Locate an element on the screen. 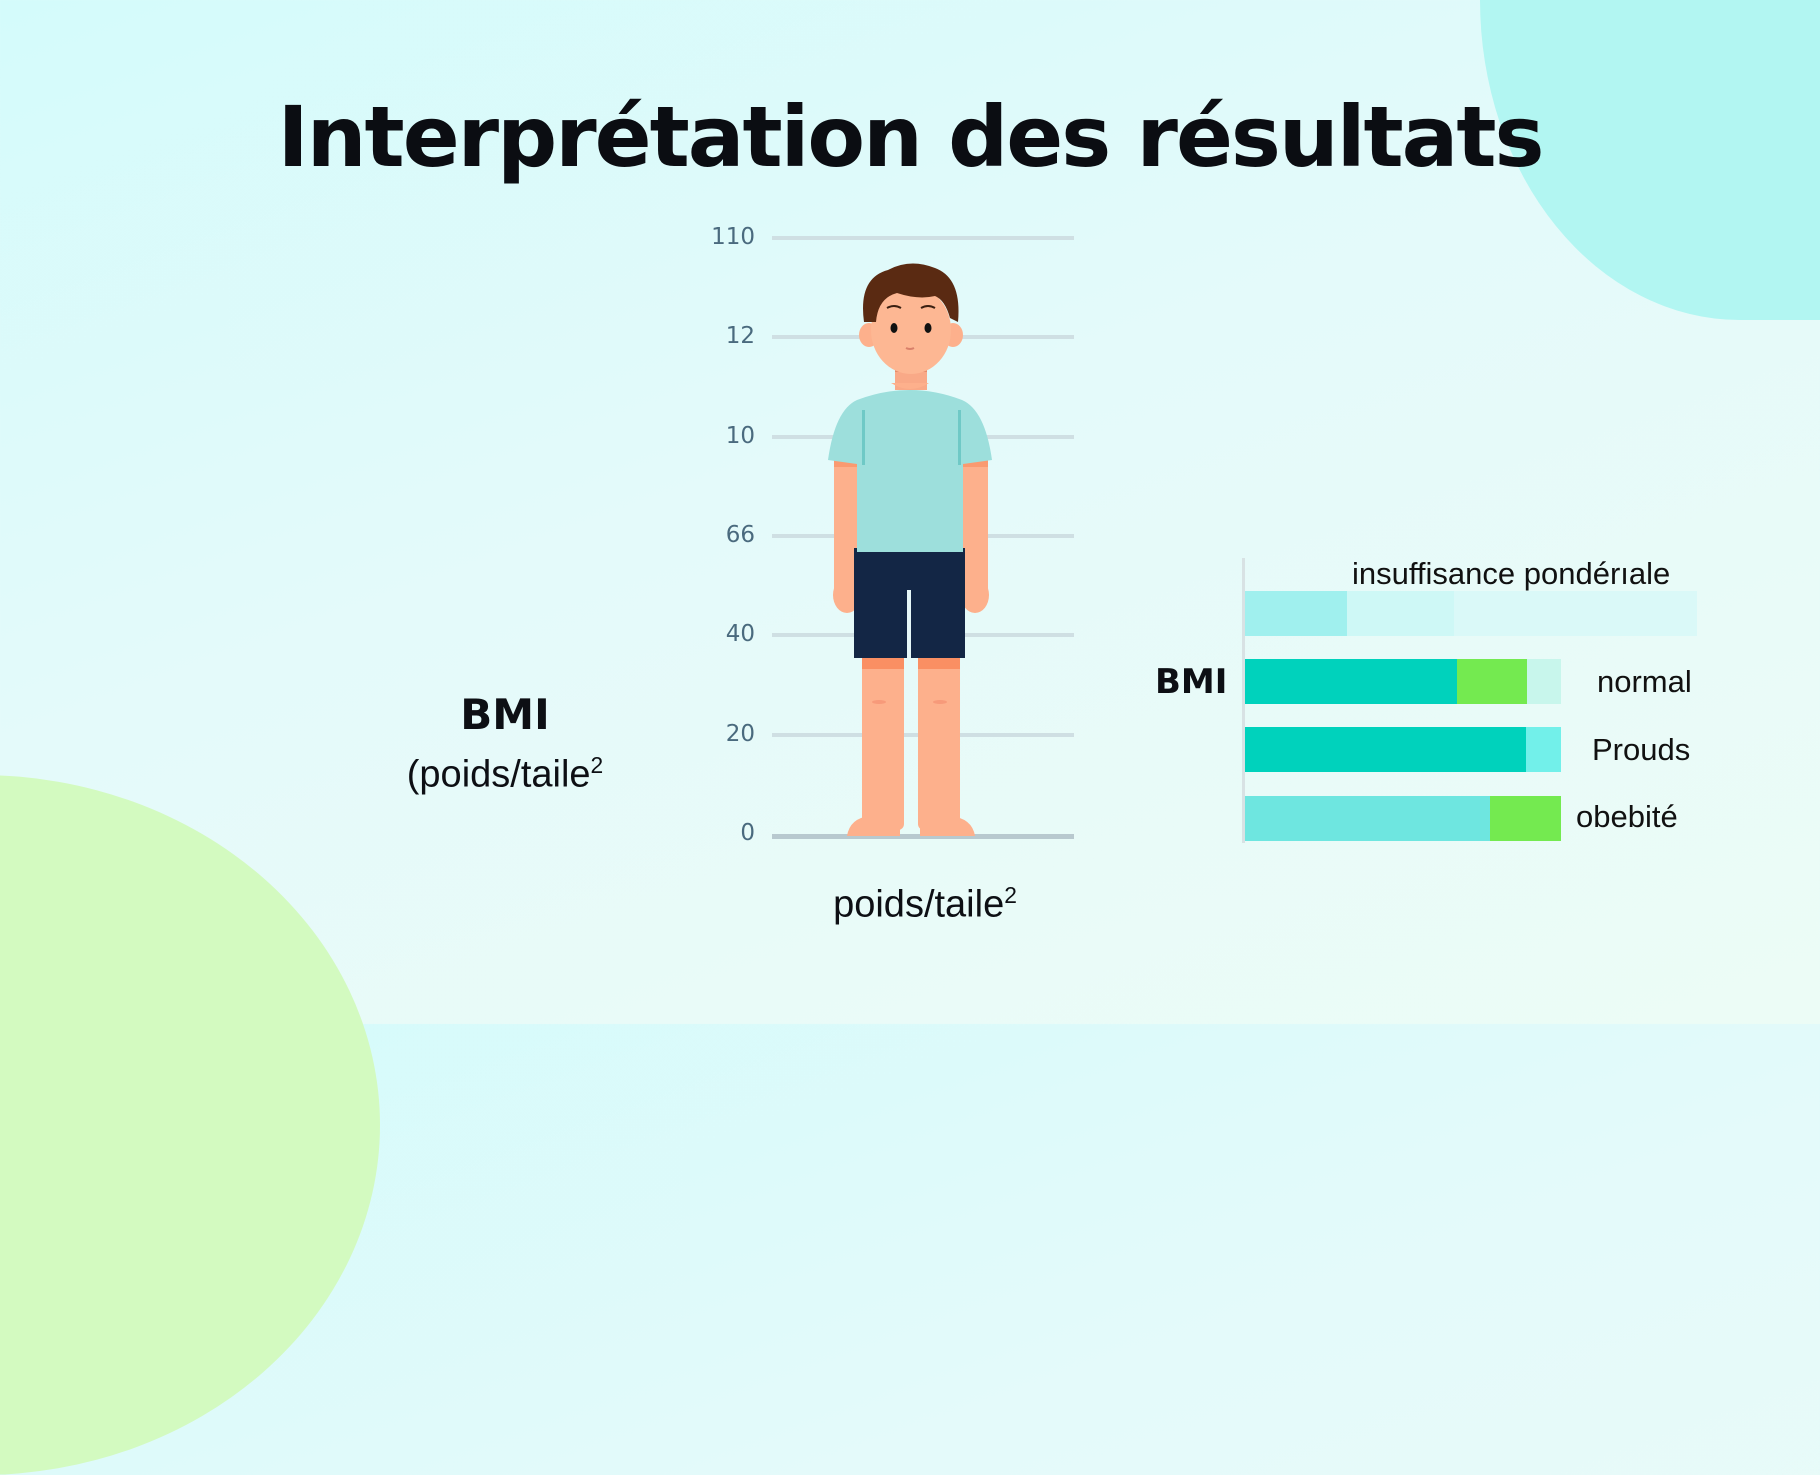  y-tick: 20 is located at coordinates (740, 734).